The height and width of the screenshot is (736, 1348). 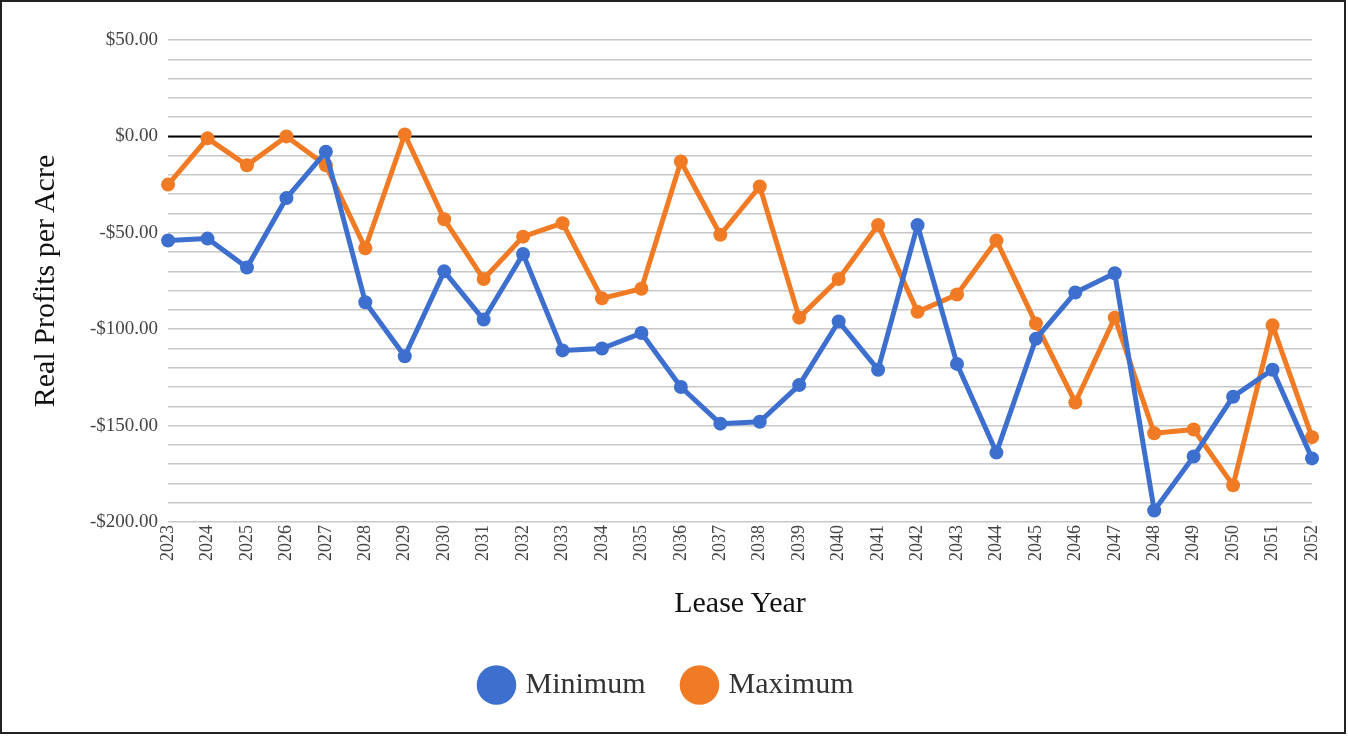 I want to click on x-tick-label: 2027, so click(x=324, y=543).